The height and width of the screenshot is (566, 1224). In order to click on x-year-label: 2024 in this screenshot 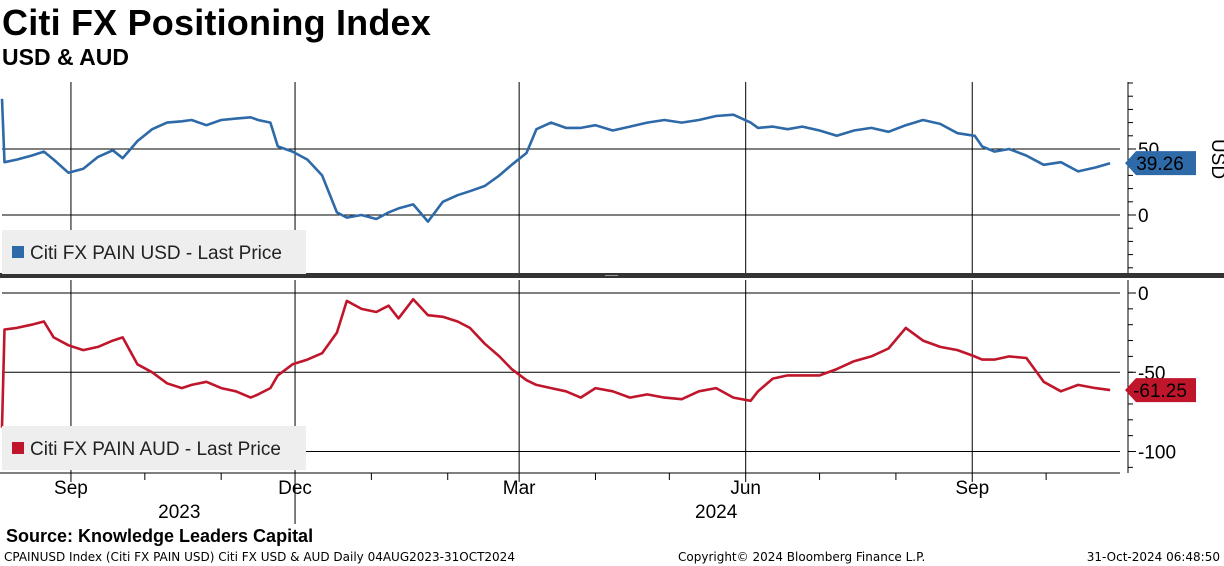, I will do `click(716, 512)`.